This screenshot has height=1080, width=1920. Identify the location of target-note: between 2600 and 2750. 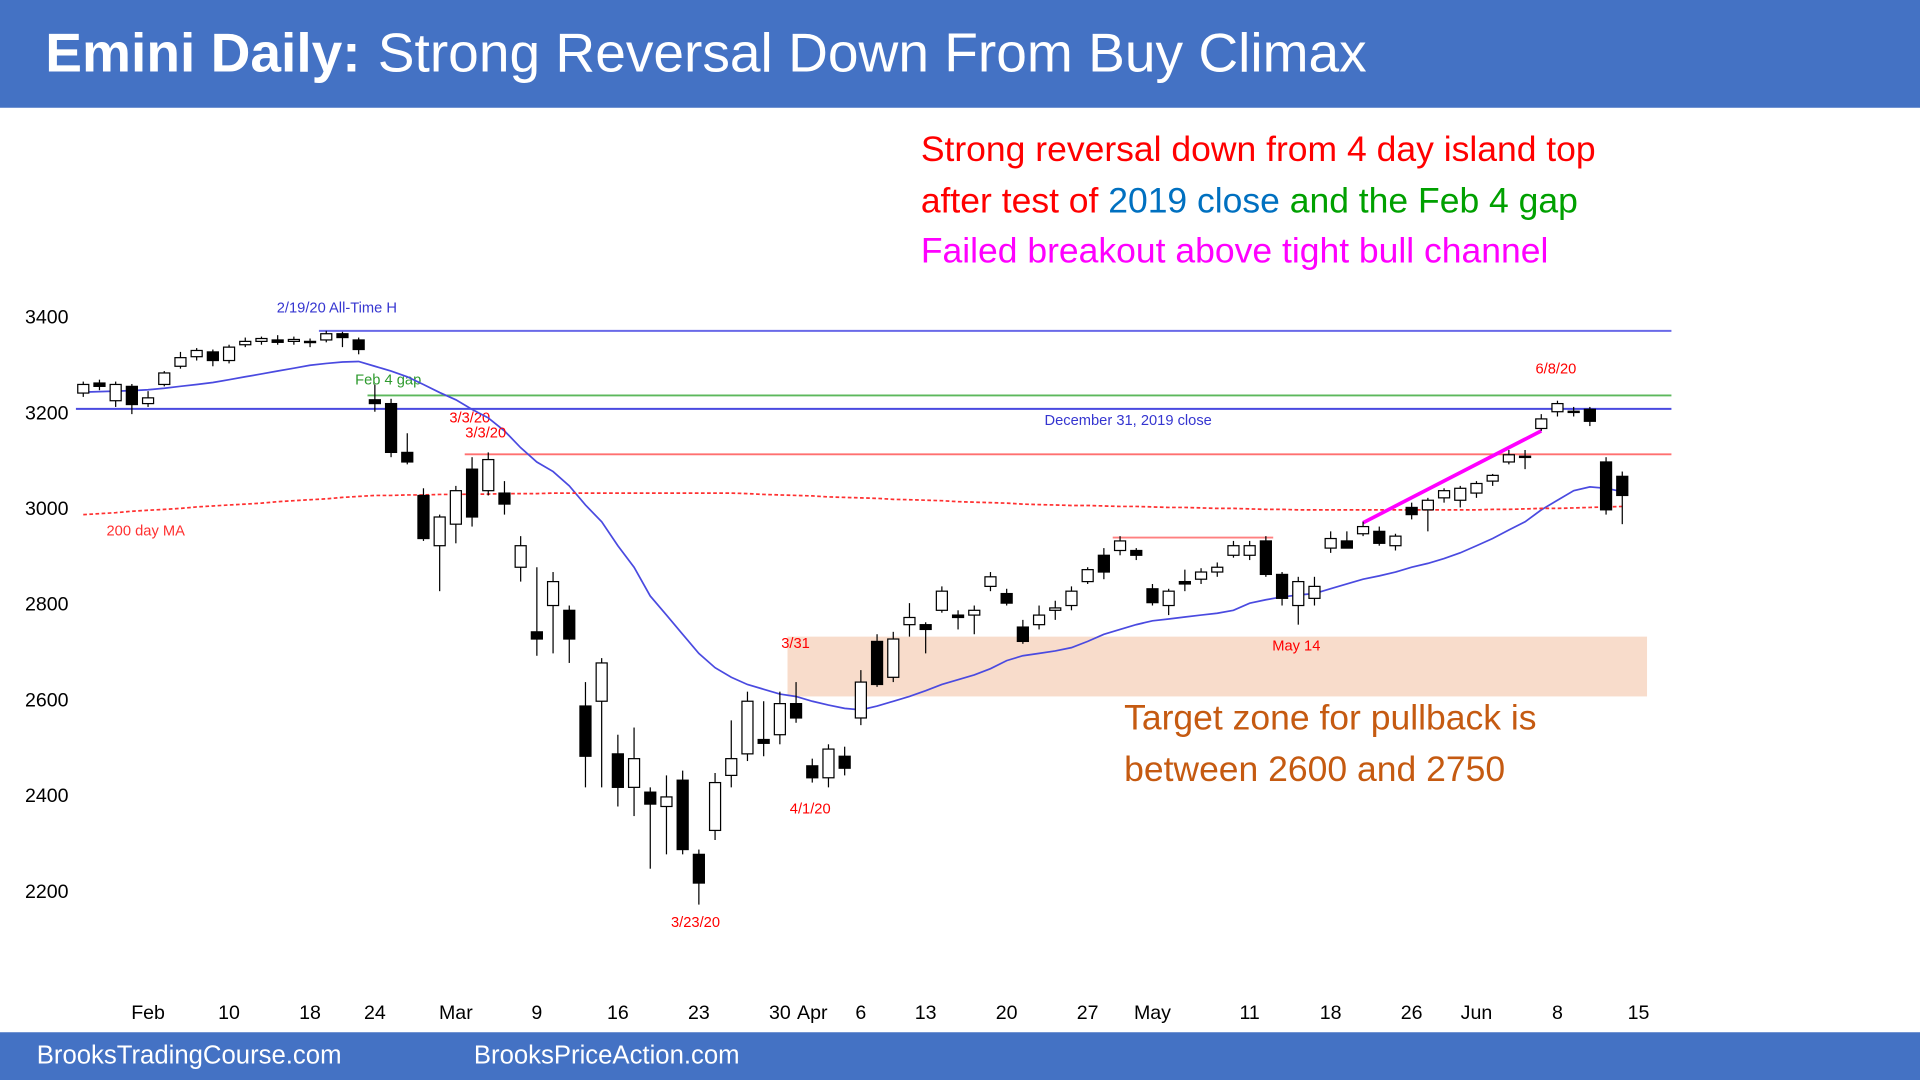
(1314, 769).